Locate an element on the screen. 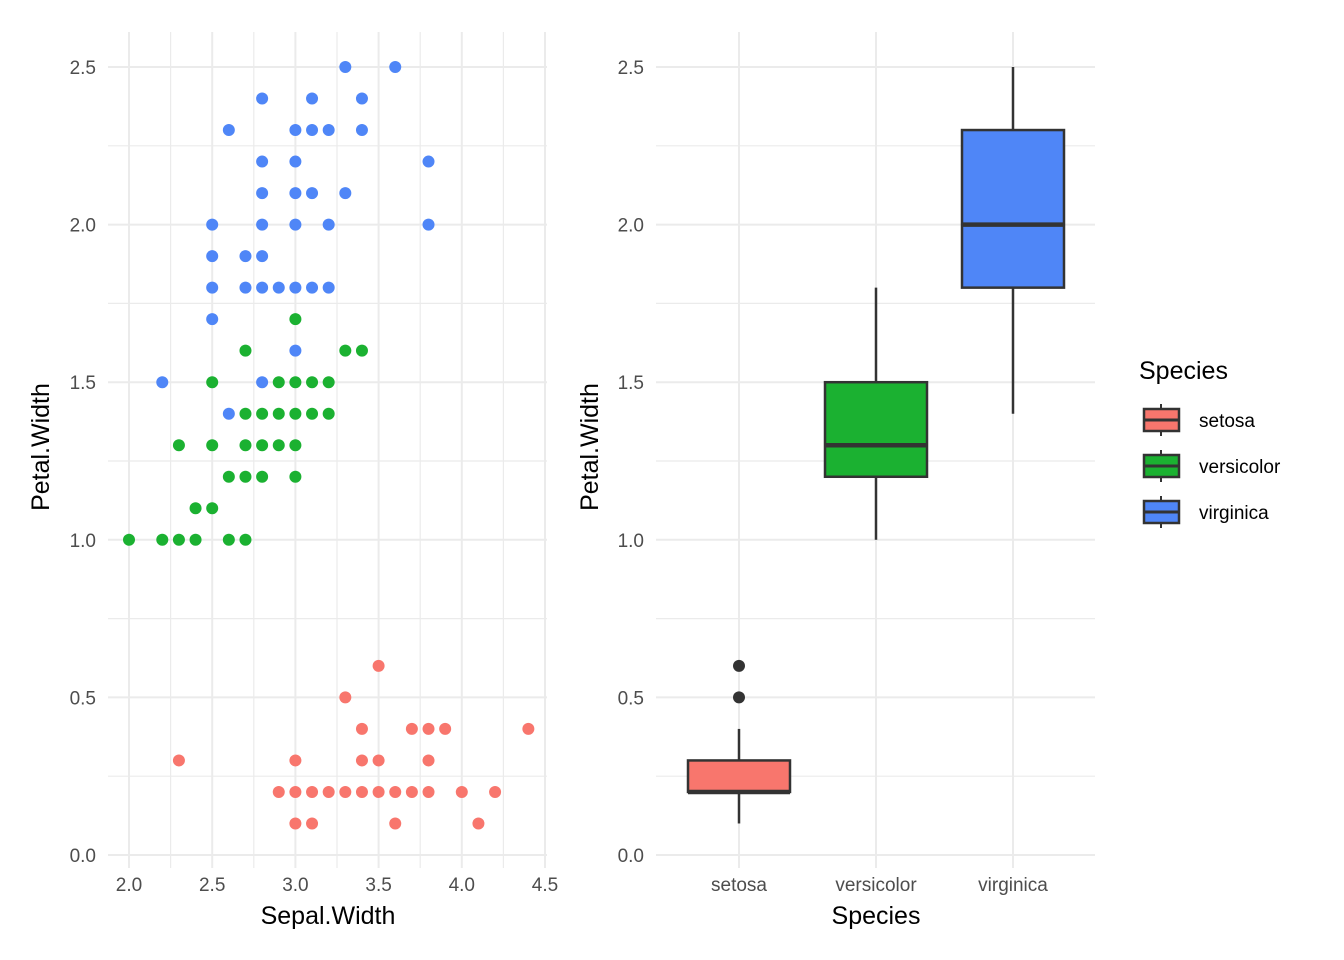  boxplot-x-ticks: setosa versicolor virginica is located at coordinates (879, 885).